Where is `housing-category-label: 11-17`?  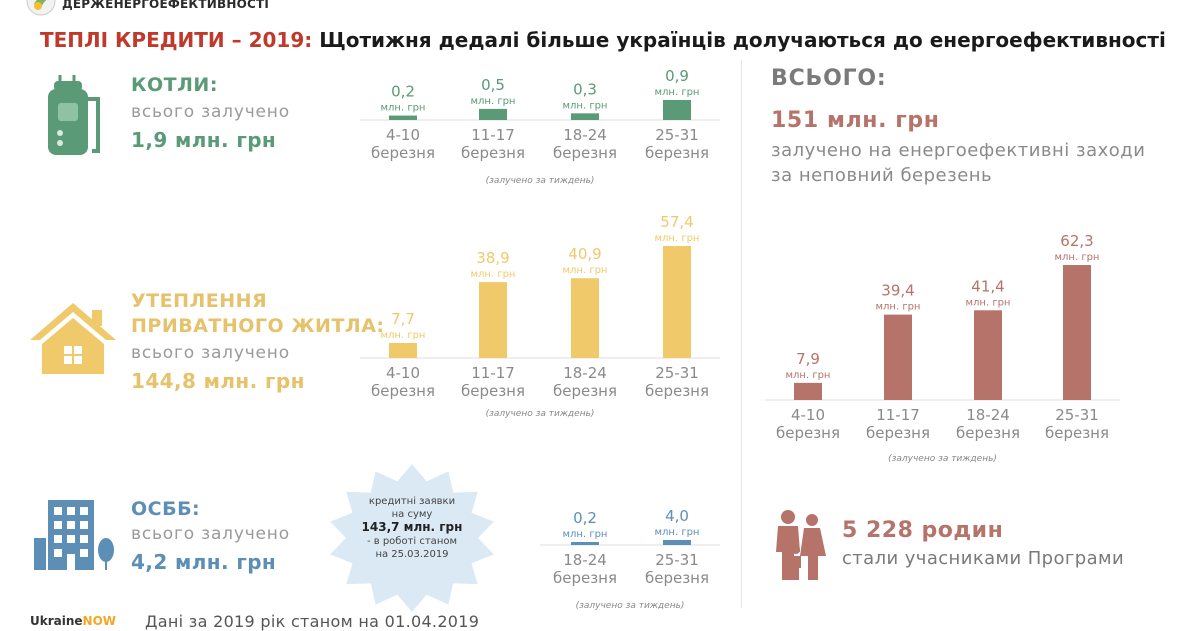
housing-category-label: 11-17 is located at coordinates (493, 373).